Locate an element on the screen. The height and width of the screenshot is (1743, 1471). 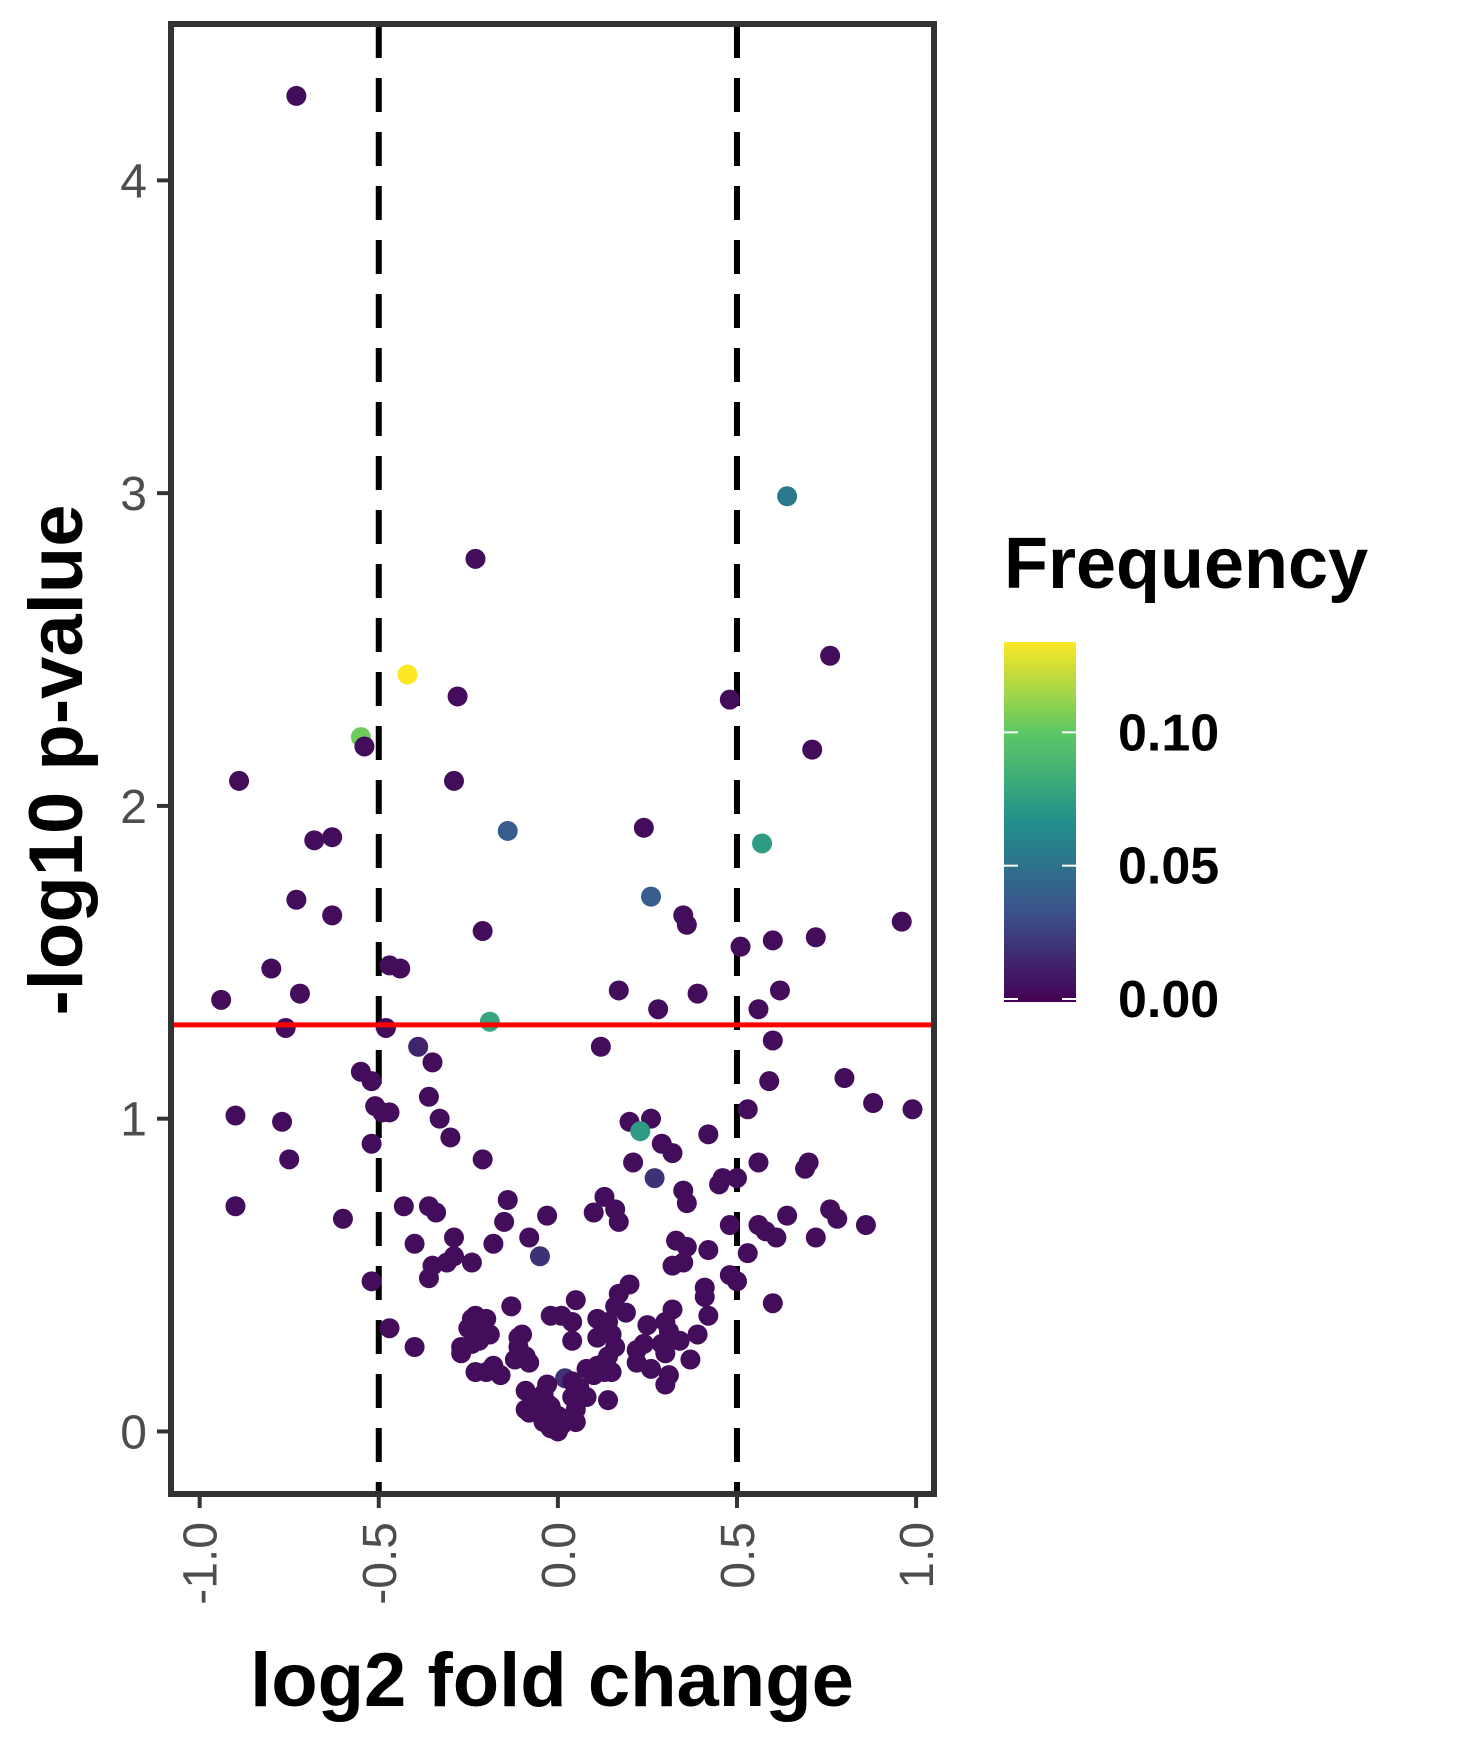
y-axis: 0 1 2 3 4 is located at coordinates (144, 807).